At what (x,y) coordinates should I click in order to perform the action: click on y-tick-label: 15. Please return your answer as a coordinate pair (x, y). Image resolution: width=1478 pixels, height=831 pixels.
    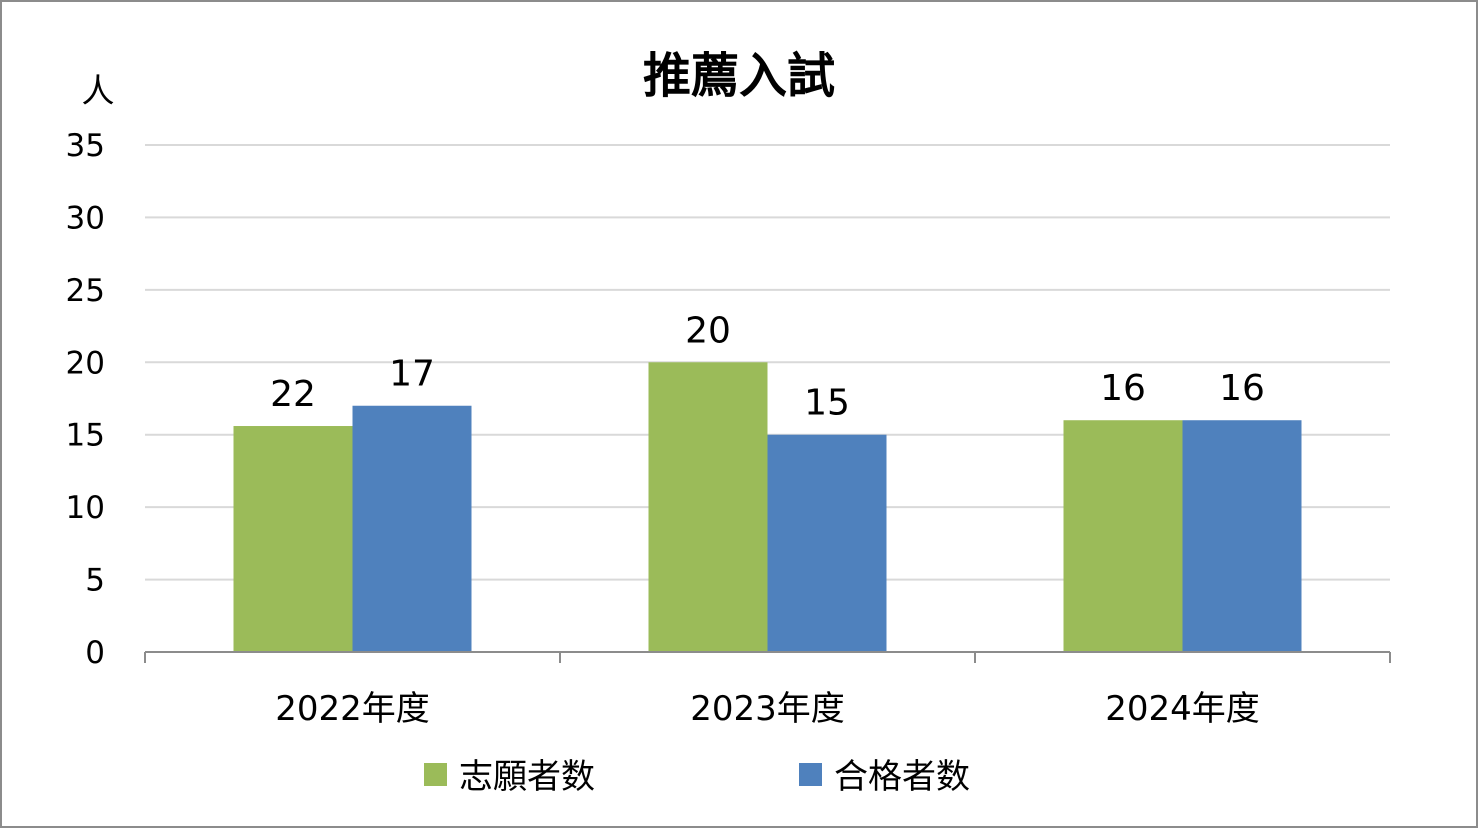
    Looking at the image, I should click on (85, 436).